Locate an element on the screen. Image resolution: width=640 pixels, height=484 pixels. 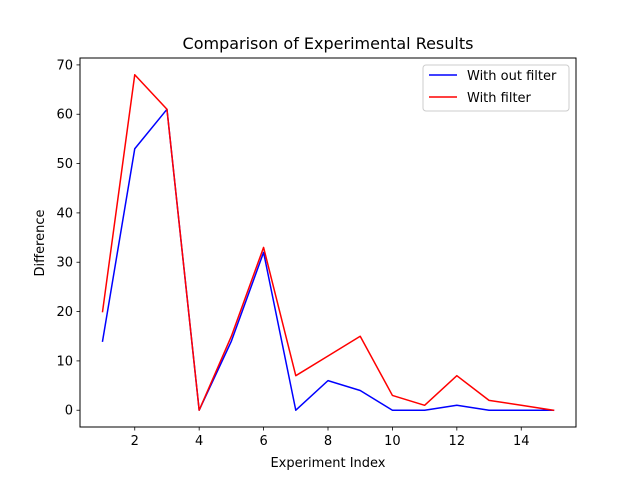
y-tick-label: 20 is located at coordinates (64, 312).